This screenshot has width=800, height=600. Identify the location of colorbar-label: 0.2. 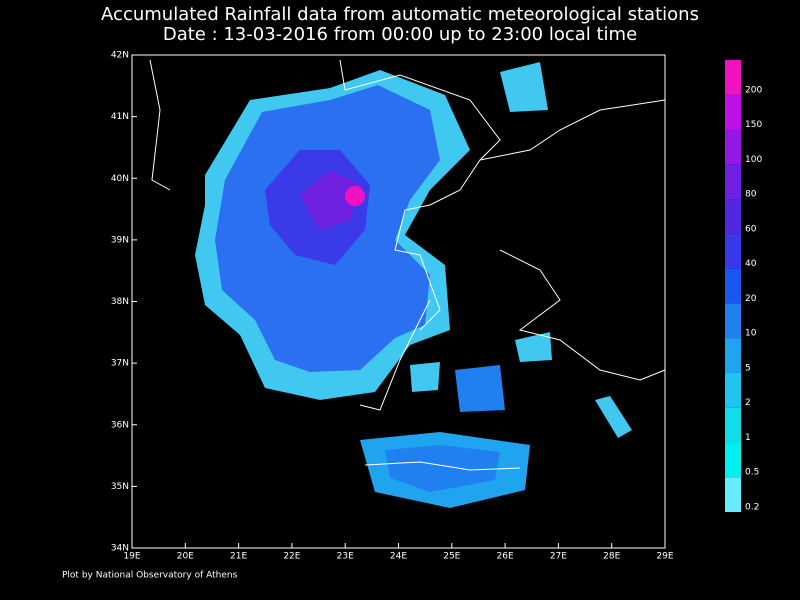
(752, 508).